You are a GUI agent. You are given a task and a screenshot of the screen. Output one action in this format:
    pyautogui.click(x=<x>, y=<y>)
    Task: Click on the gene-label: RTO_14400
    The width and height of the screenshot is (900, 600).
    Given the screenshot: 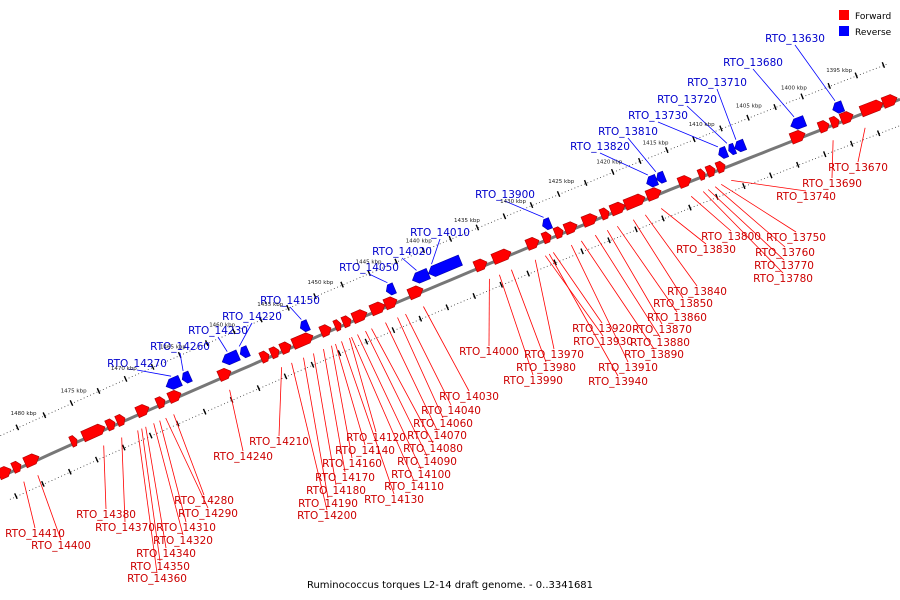 What is the action you would take?
    pyautogui.click(x=61, y=546)
    